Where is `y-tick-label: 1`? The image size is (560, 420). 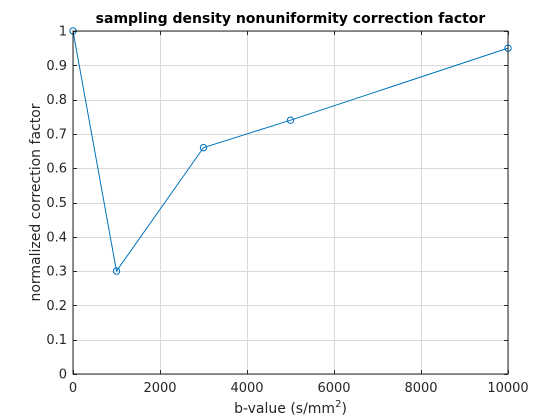 y-tick-label: 1 is located at coordinates (63, 32).